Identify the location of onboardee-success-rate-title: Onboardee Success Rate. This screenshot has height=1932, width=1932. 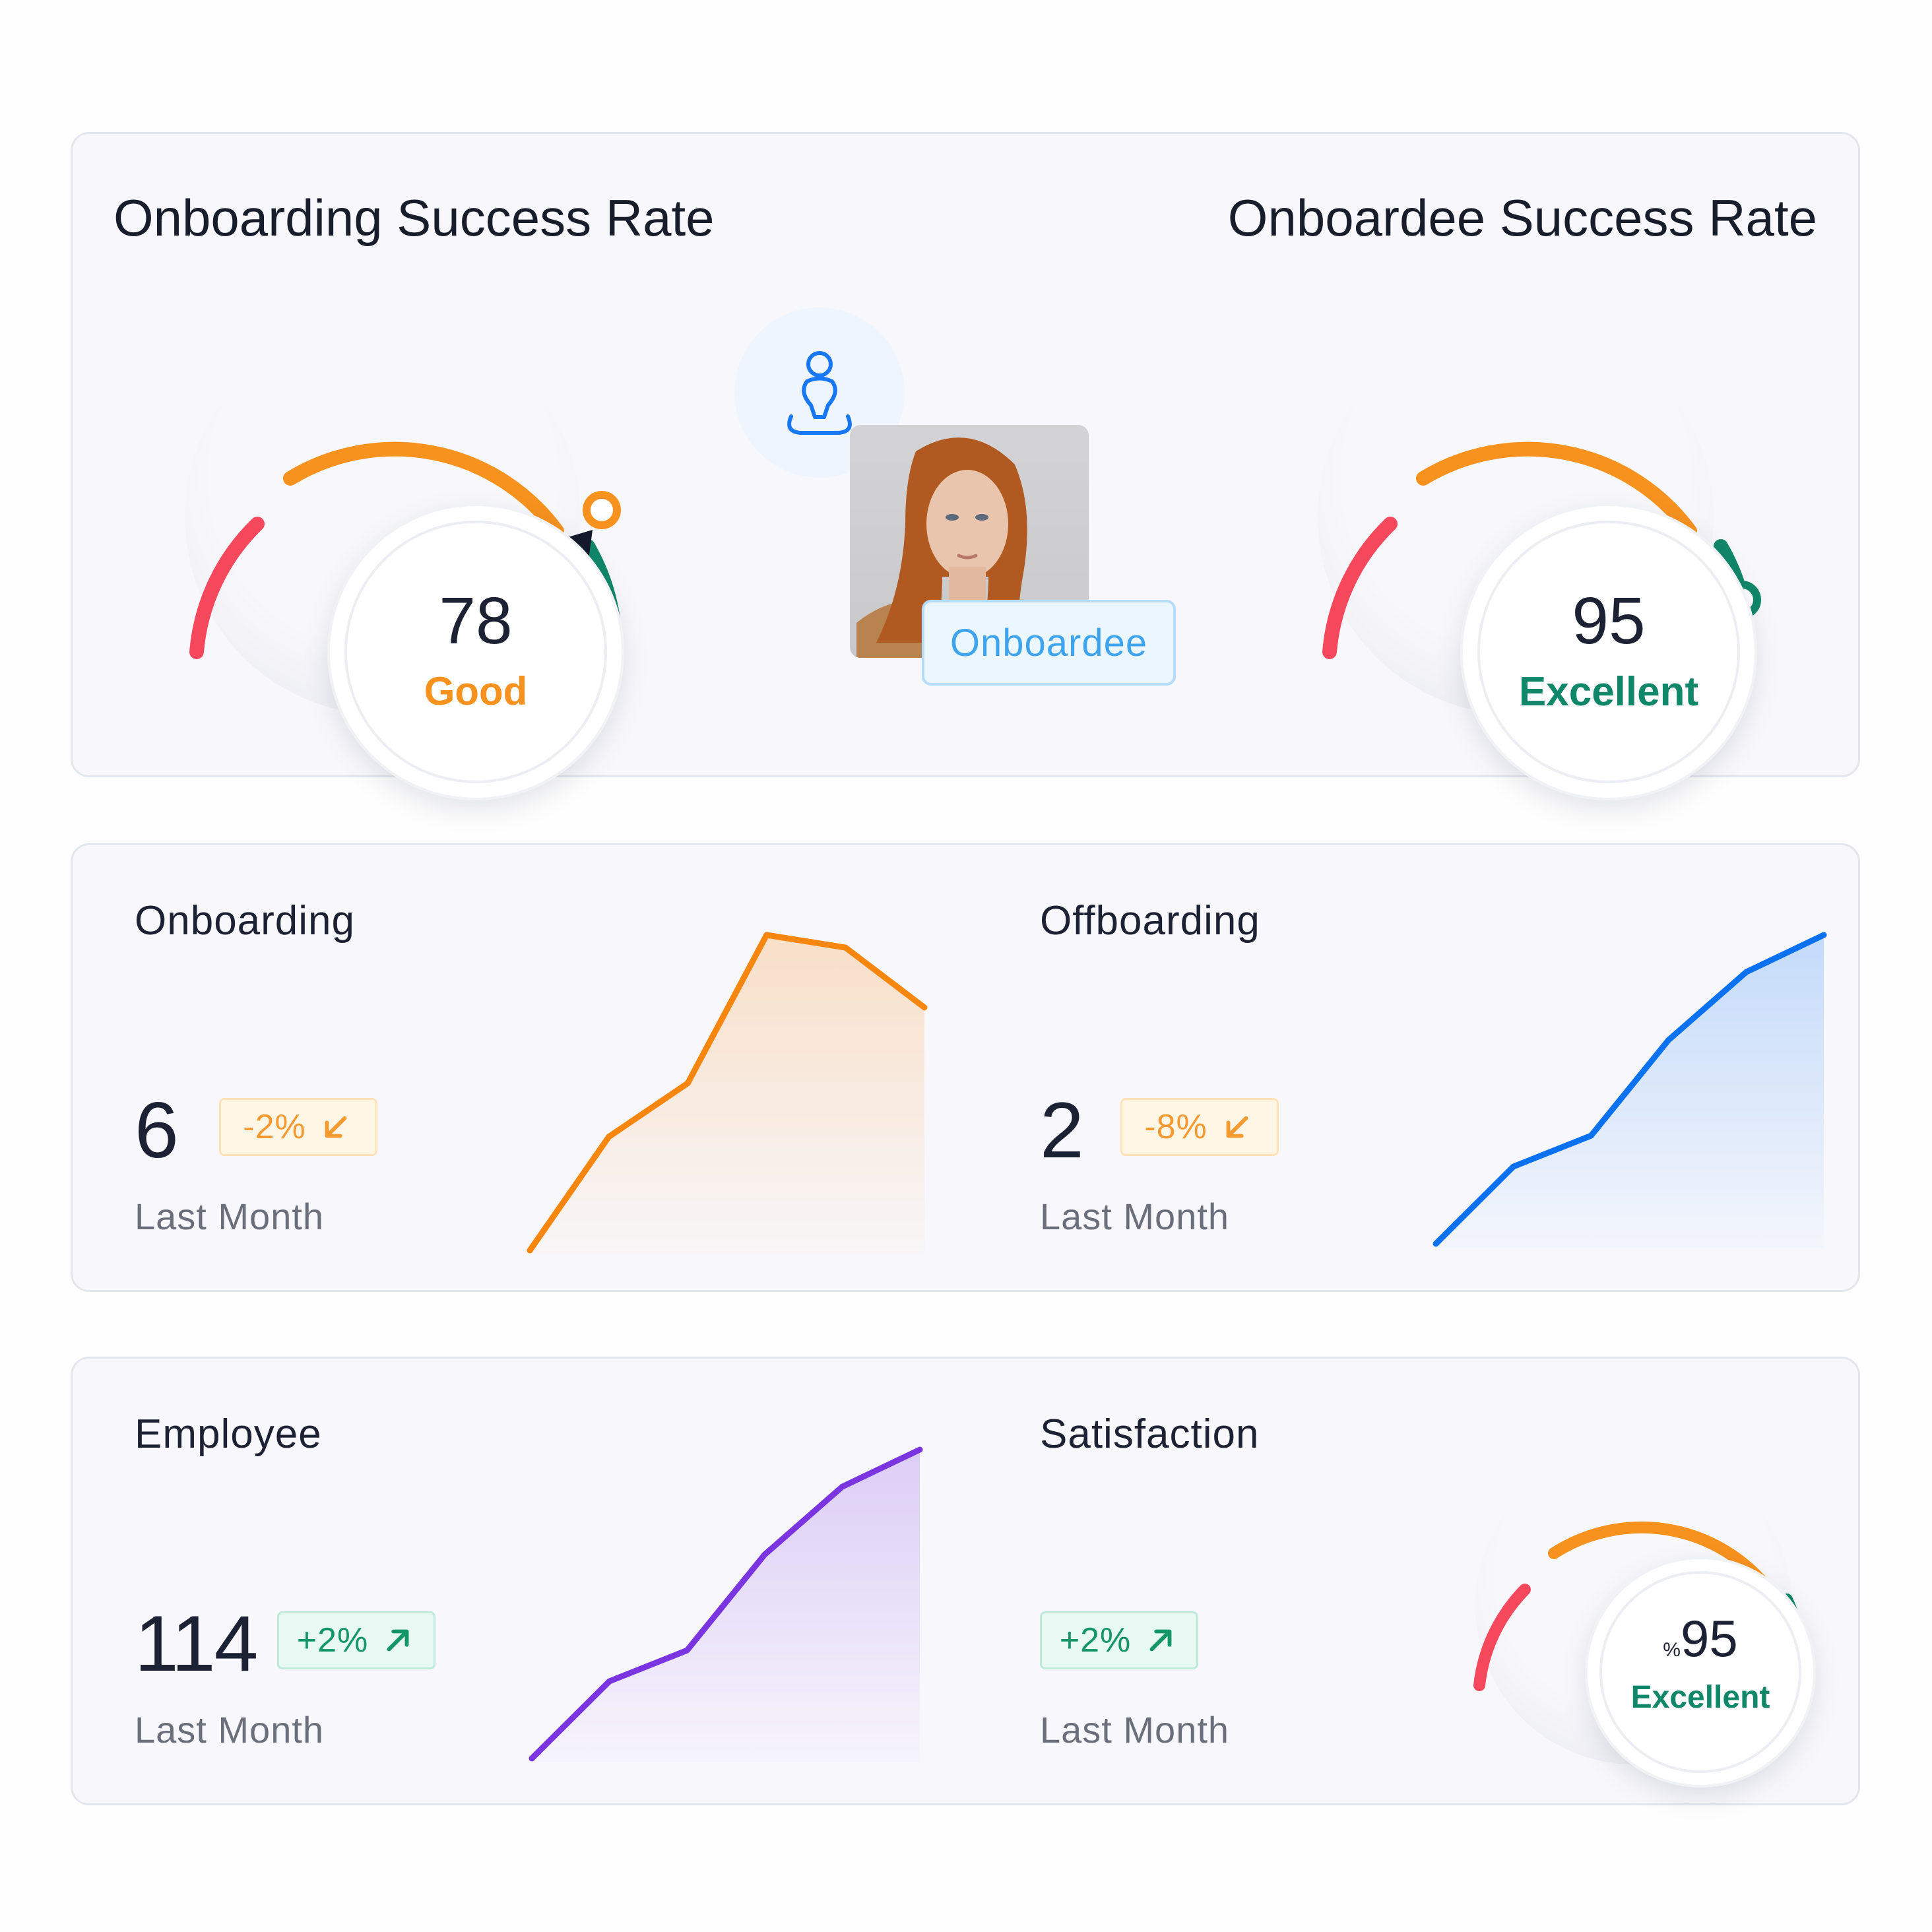
(1522, 218).